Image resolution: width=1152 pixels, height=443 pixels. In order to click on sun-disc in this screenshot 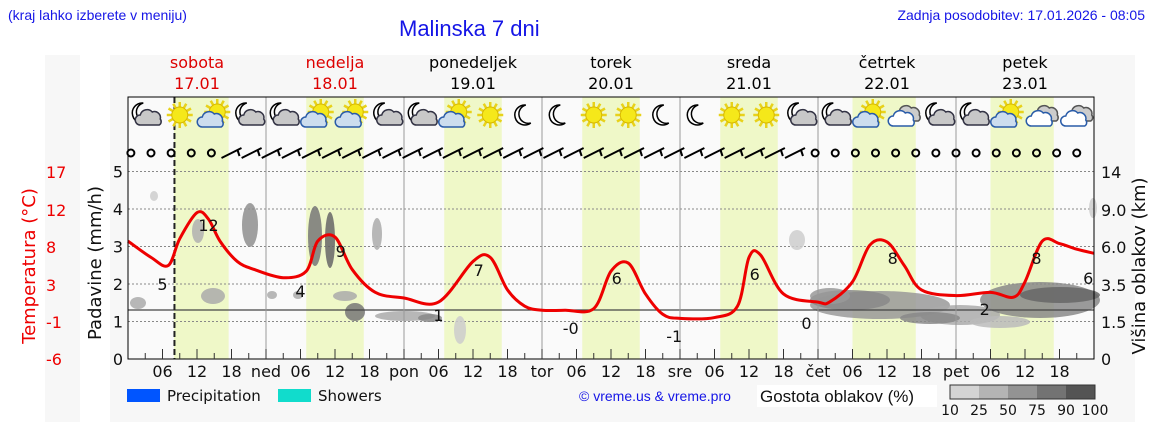, I will do `click(732, 115)`.